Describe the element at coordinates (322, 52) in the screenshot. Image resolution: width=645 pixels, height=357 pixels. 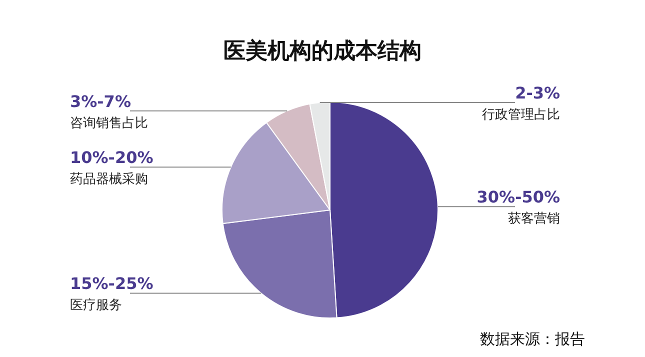
I see `chart-title: 医美机构的成本结构` at that location.